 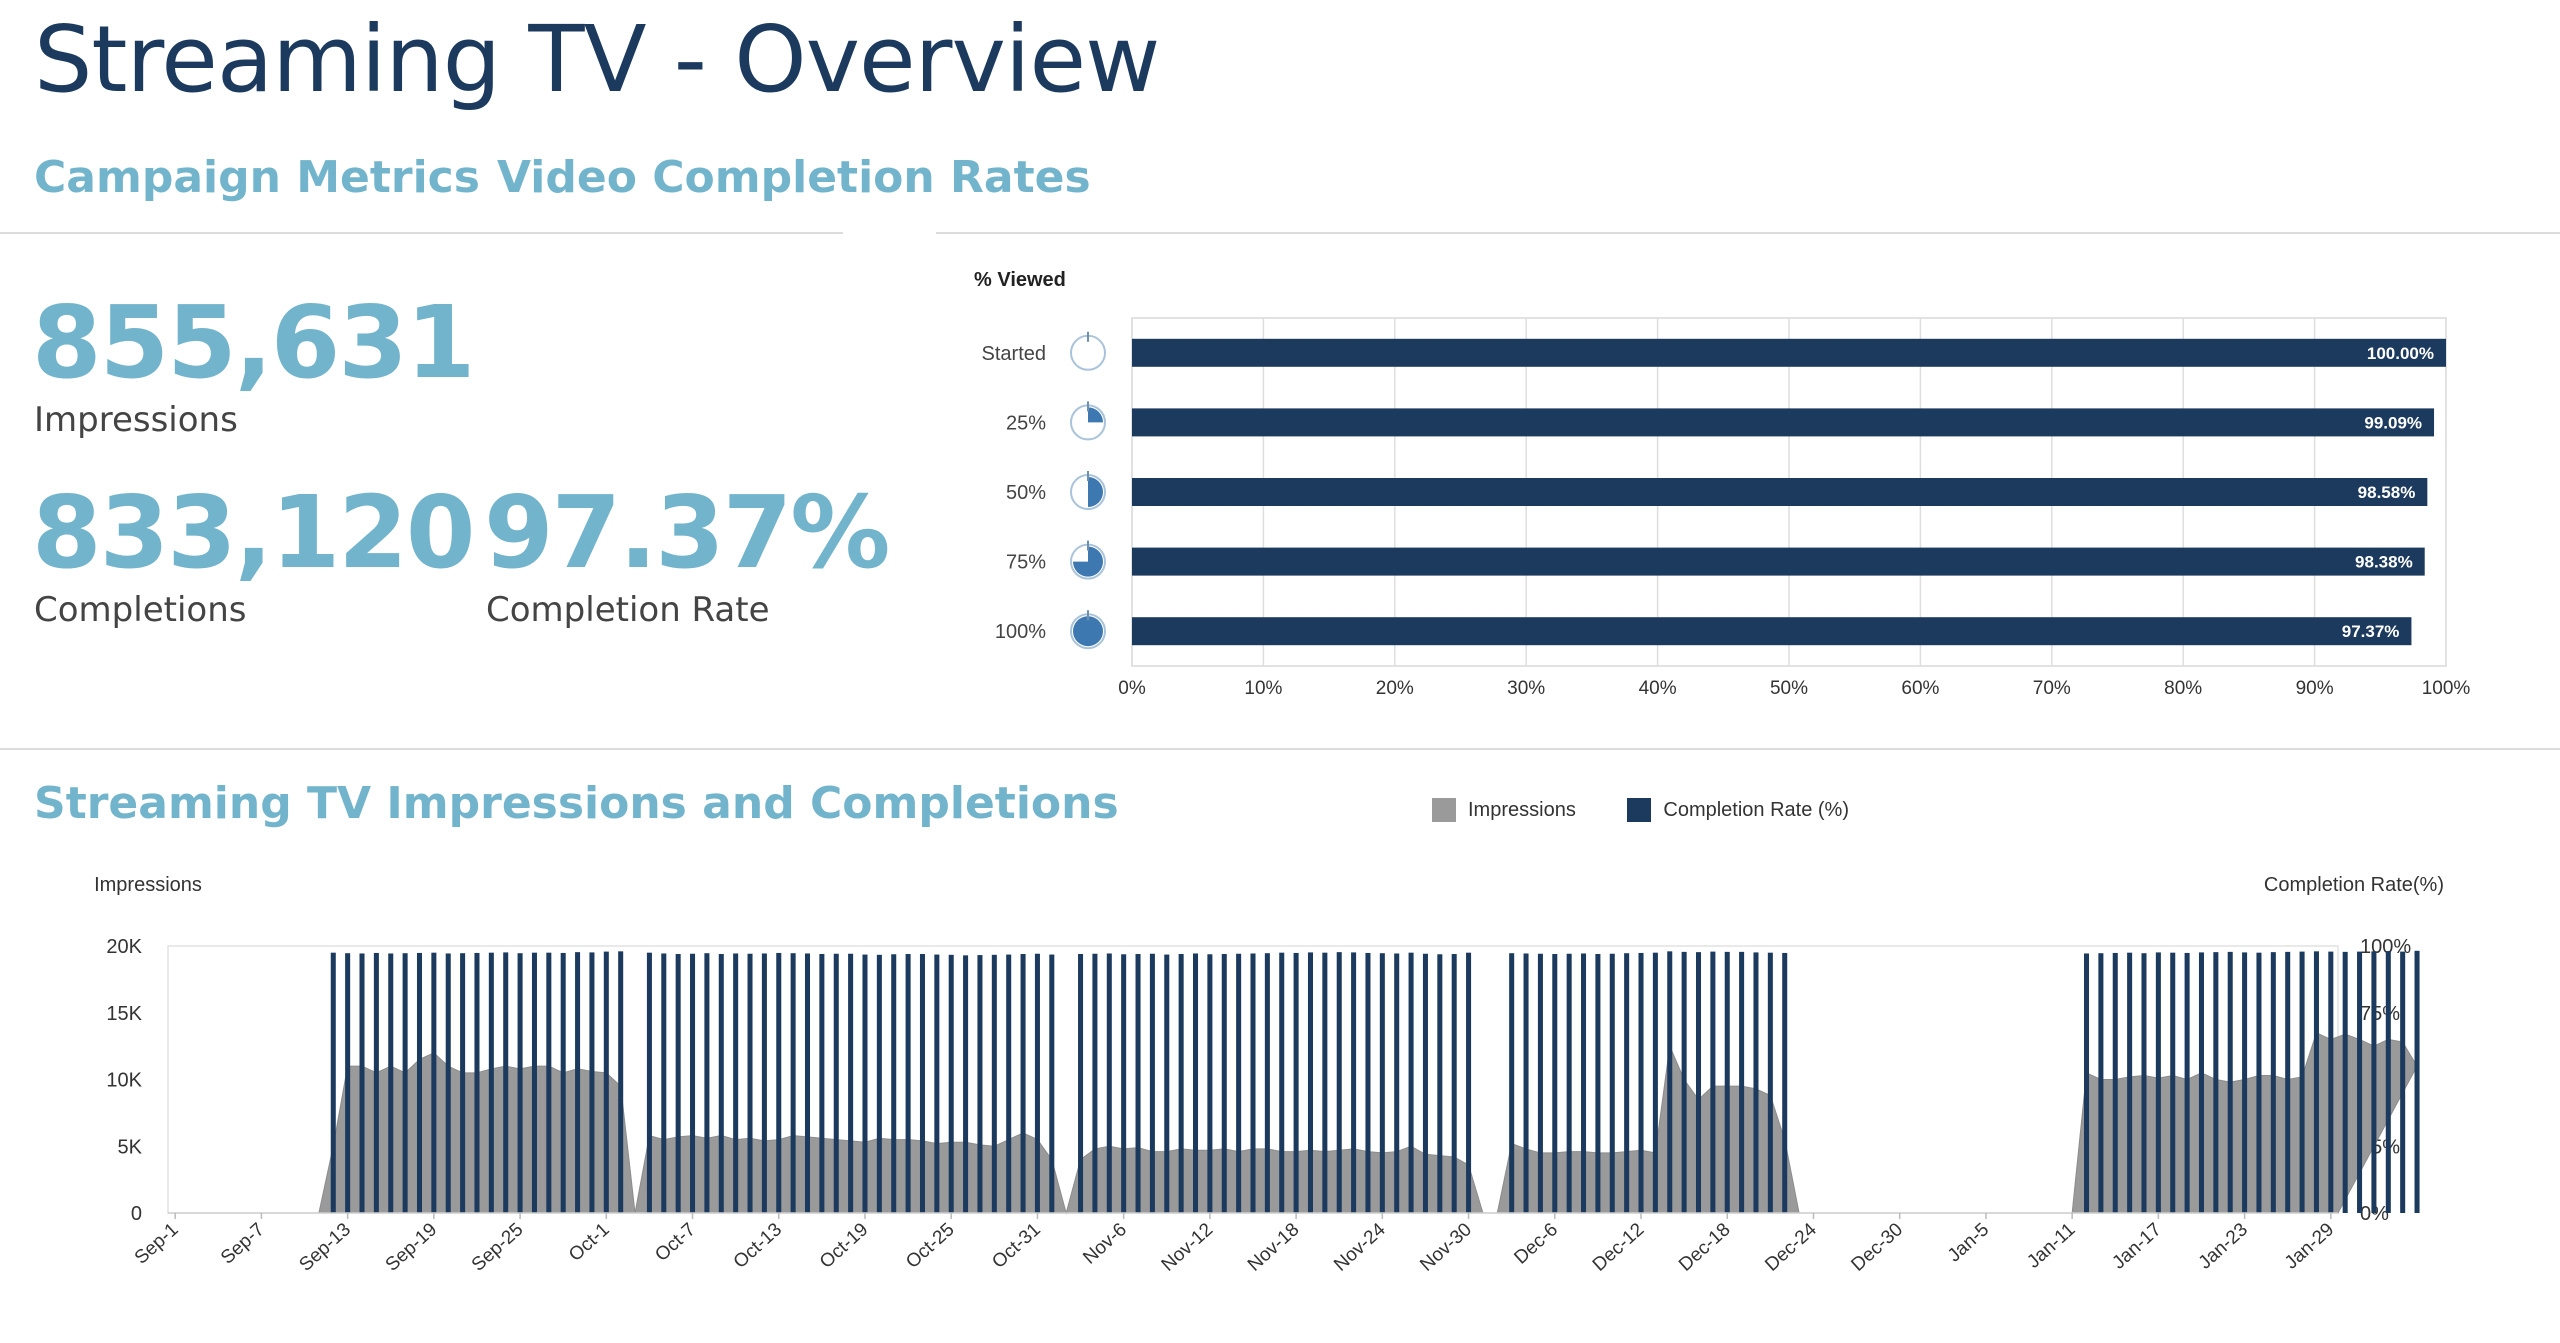 I want to click on vcr-x-tick-label: 20%, so click(x=1395, y=688).